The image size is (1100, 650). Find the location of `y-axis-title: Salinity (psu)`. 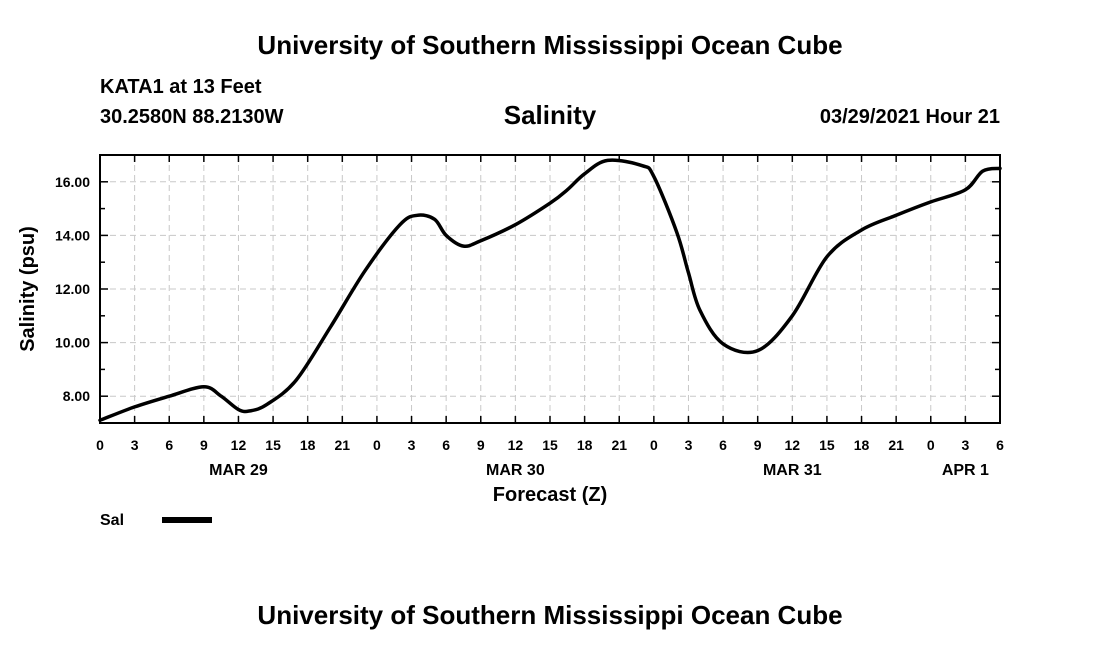

y-axis-title: Salinity (psu) is located at coordinates (28, 289).